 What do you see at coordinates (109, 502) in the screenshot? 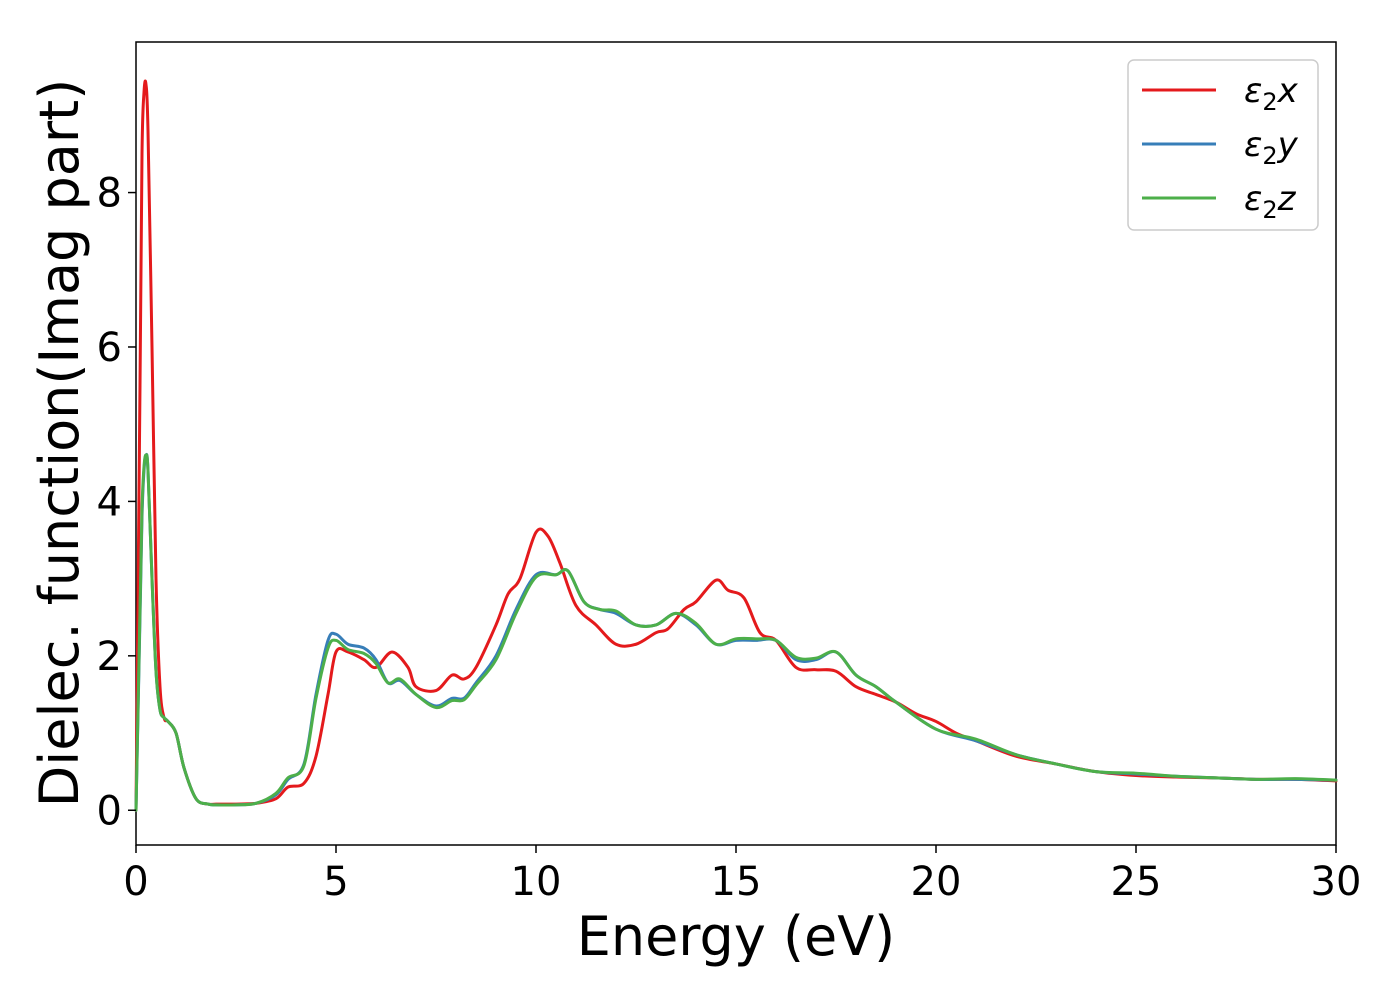
I see `y-tick-label: 4` at bounding box center [109, 502].